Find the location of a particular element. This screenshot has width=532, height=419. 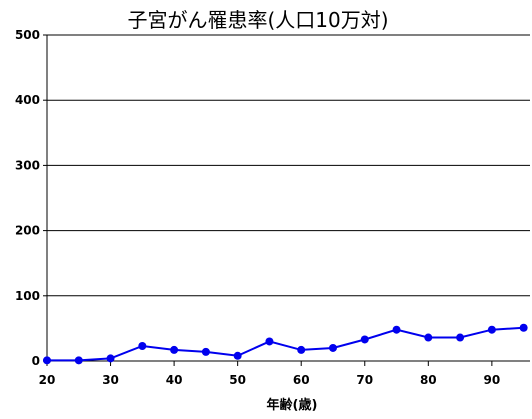

x-tick-label-60: 60 is located at coordinates (301, 380).